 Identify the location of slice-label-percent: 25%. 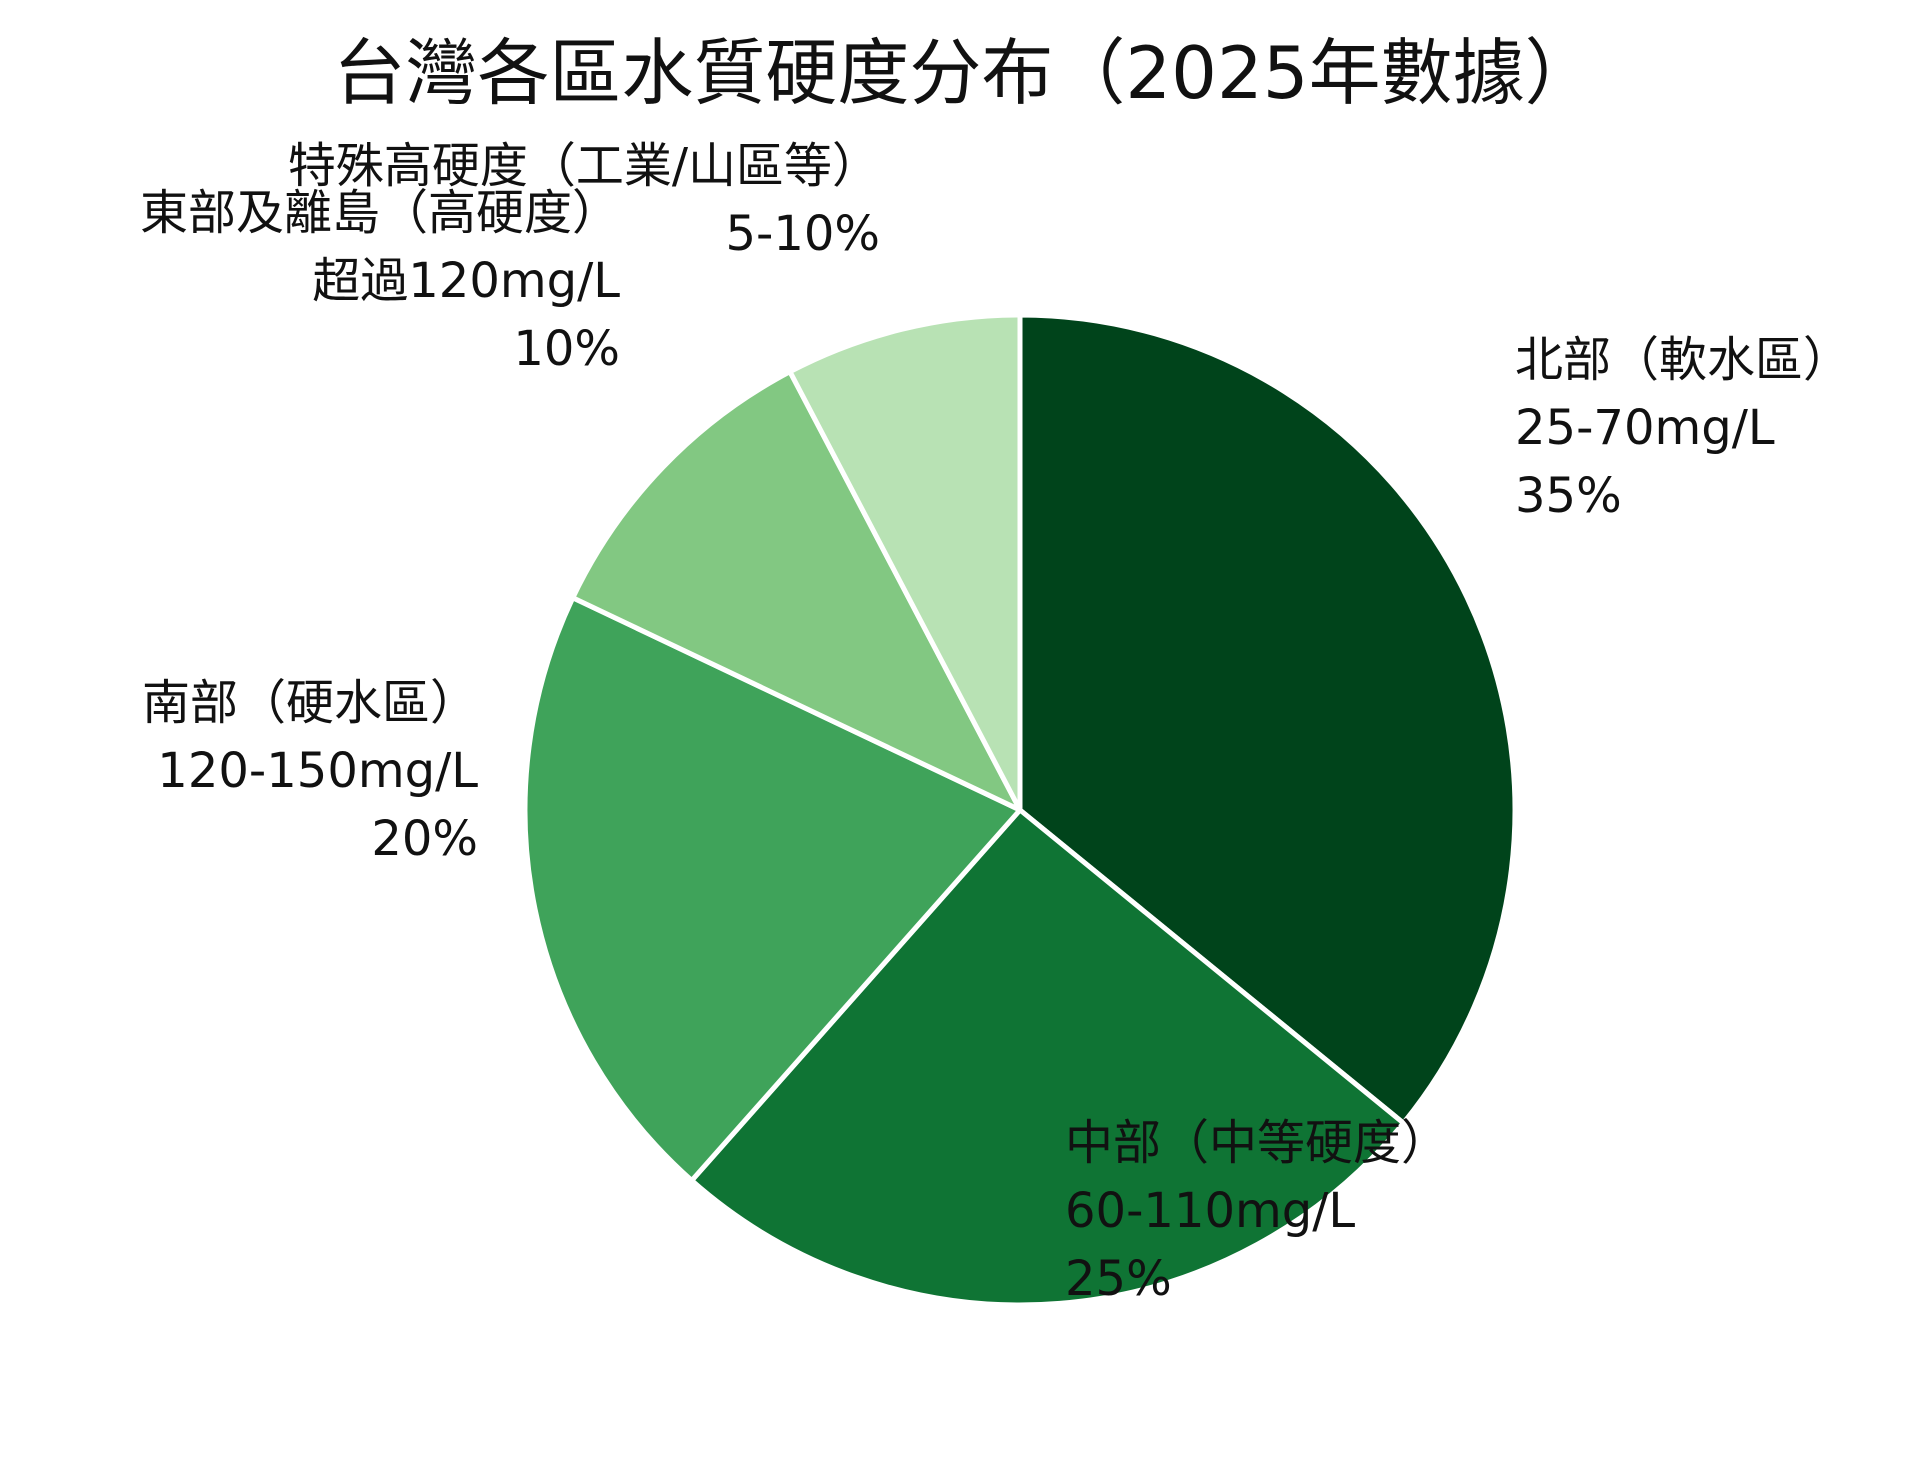
(1118, 1279).